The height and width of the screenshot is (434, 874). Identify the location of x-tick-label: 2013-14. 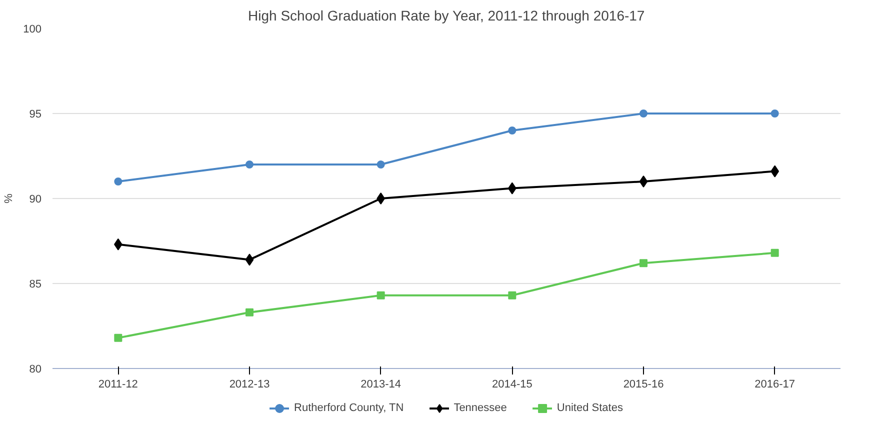
(381, 384).